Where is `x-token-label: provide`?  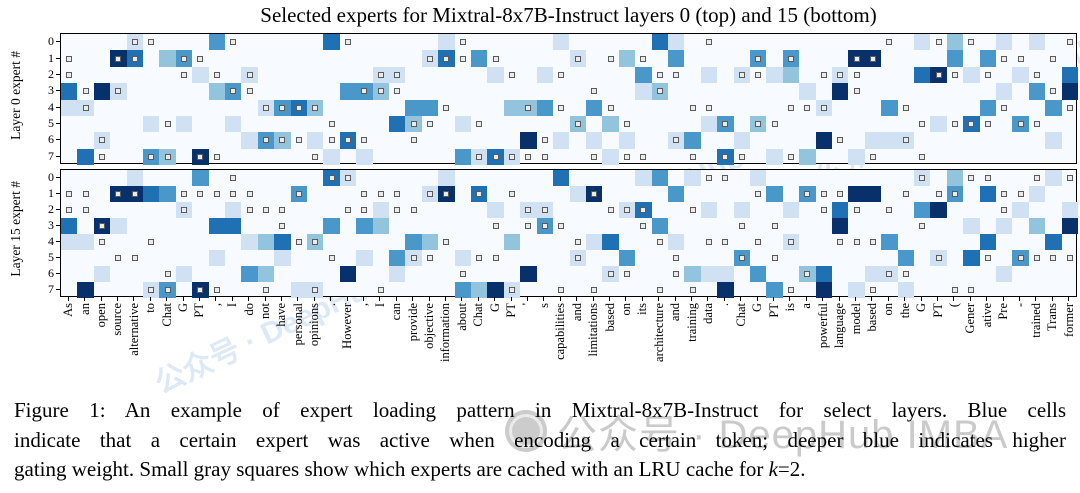
x-token-label: provide is located at coordinates (412, 322).